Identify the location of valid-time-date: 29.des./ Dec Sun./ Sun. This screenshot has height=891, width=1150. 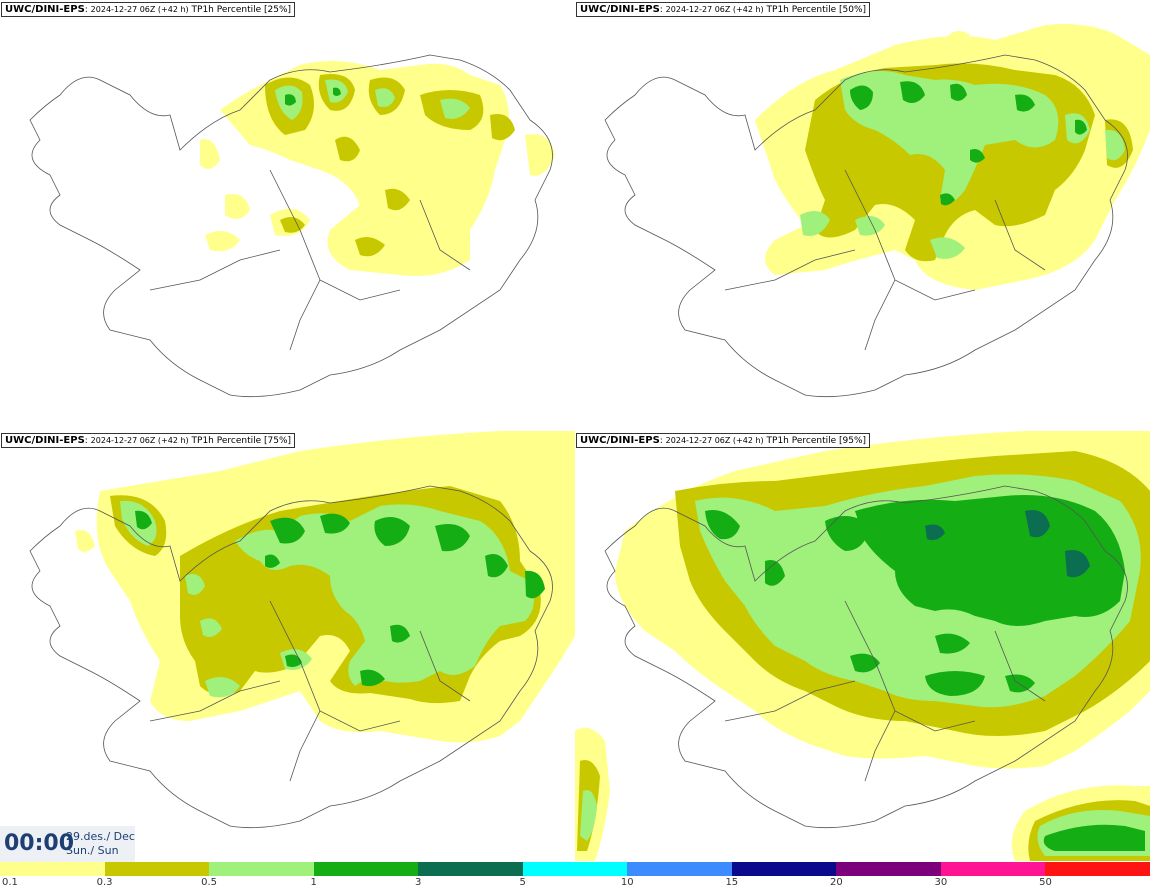
(100, 844).